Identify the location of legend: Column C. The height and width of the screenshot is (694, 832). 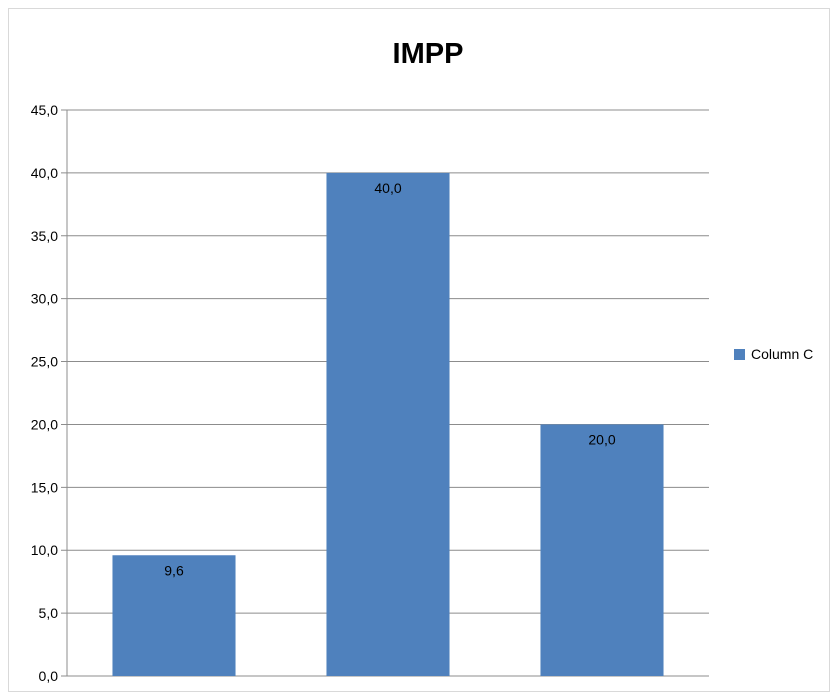
(773, 354).